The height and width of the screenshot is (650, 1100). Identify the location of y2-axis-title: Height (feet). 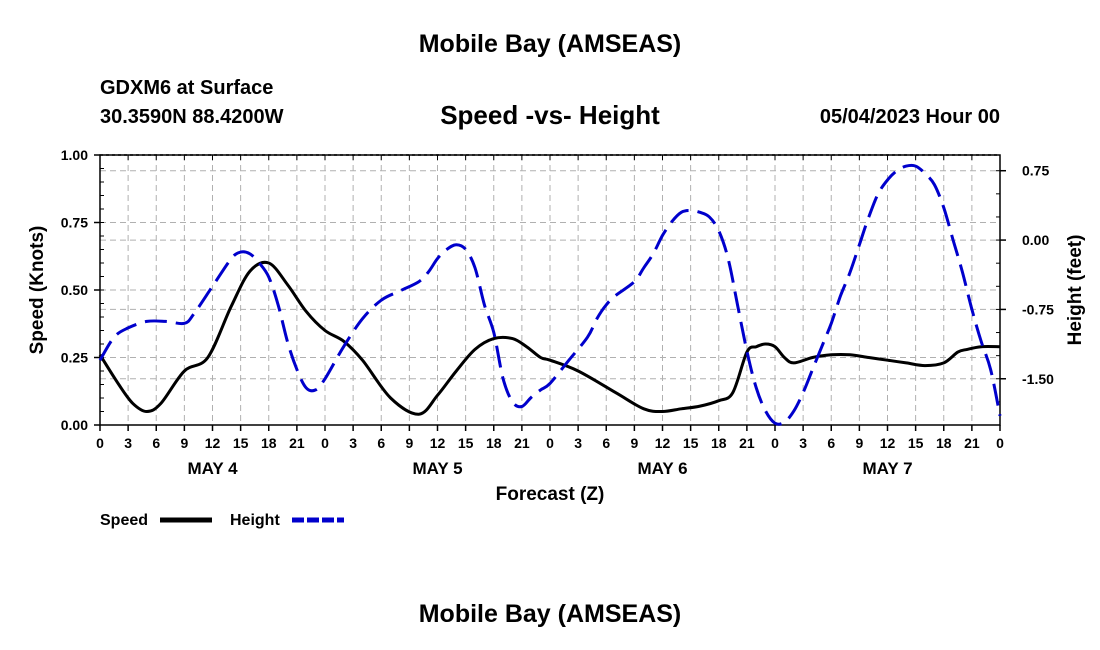
(1075, 290).